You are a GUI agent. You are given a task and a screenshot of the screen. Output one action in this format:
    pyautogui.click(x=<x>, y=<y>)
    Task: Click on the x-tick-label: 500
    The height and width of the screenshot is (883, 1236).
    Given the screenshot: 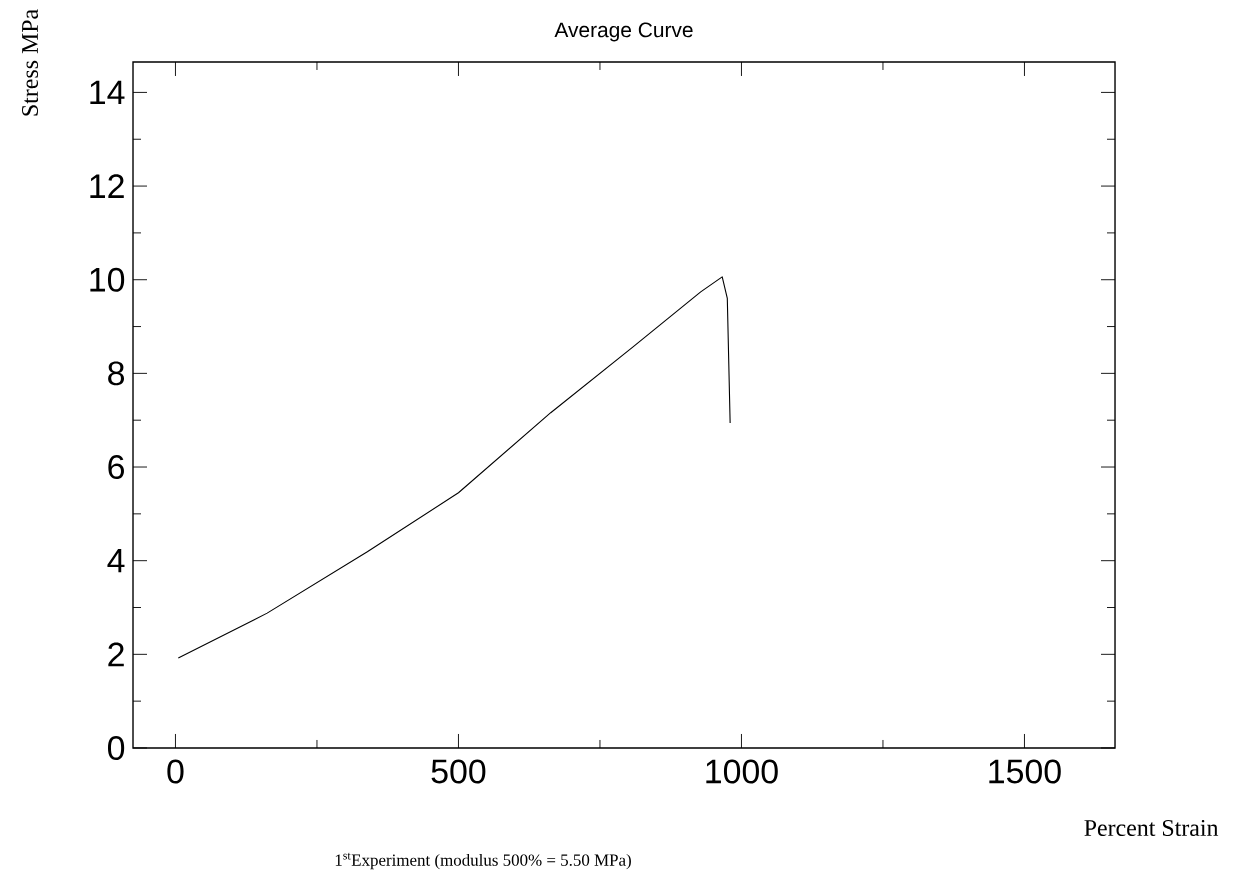 What is the action you would take?
    pyautogui.click(x=458, y=771)
    